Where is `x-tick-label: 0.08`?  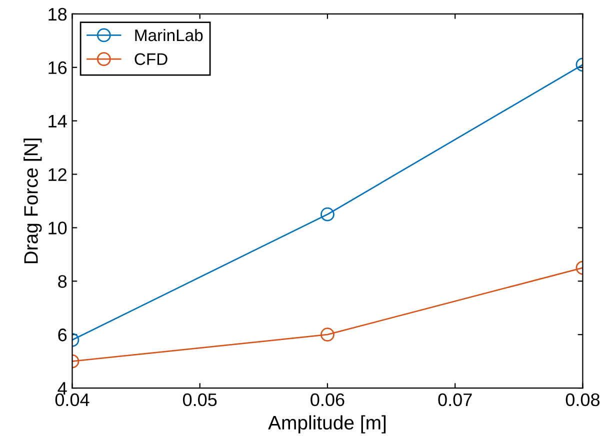 x-tick-label: 0.08 is located at coordinates (583, 399).